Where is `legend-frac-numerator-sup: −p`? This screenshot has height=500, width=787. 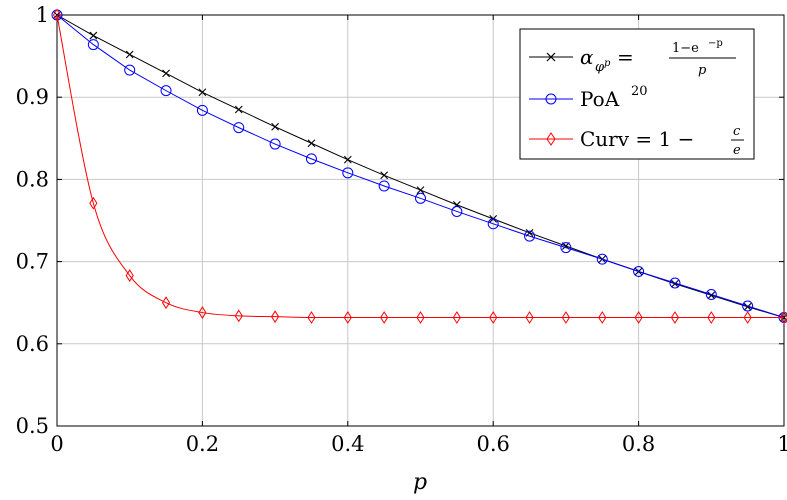
legend-frac-numerator-sup: −p is located at coordinates (715, 43).